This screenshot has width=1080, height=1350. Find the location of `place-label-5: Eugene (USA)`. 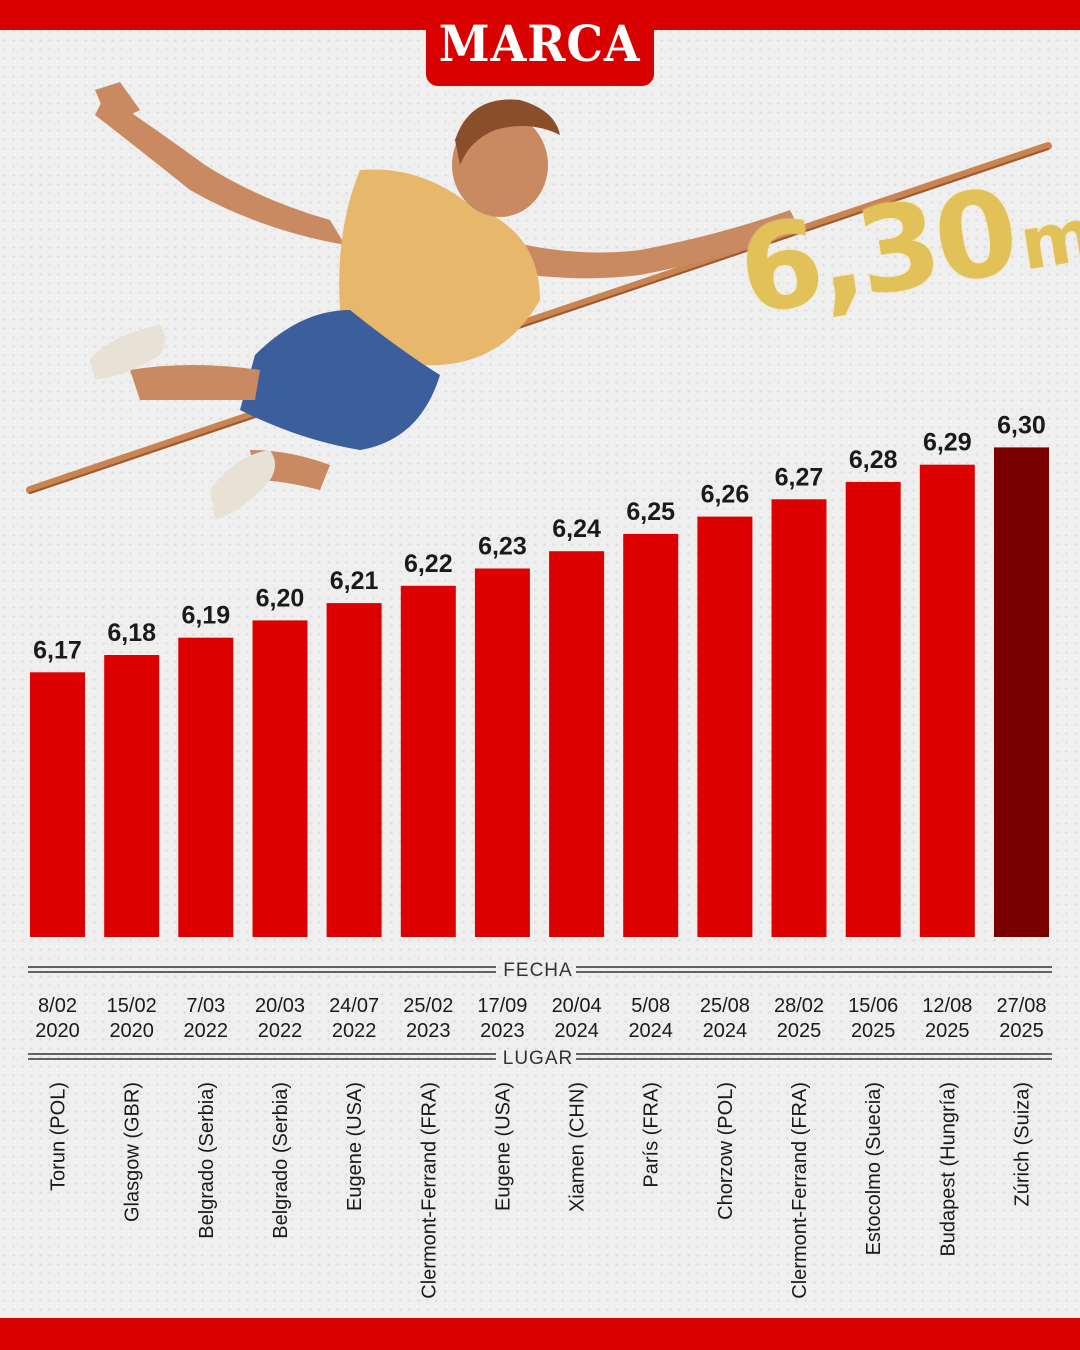

place-label-5: Eugene (USA) is located at coordinates (355, 1146).